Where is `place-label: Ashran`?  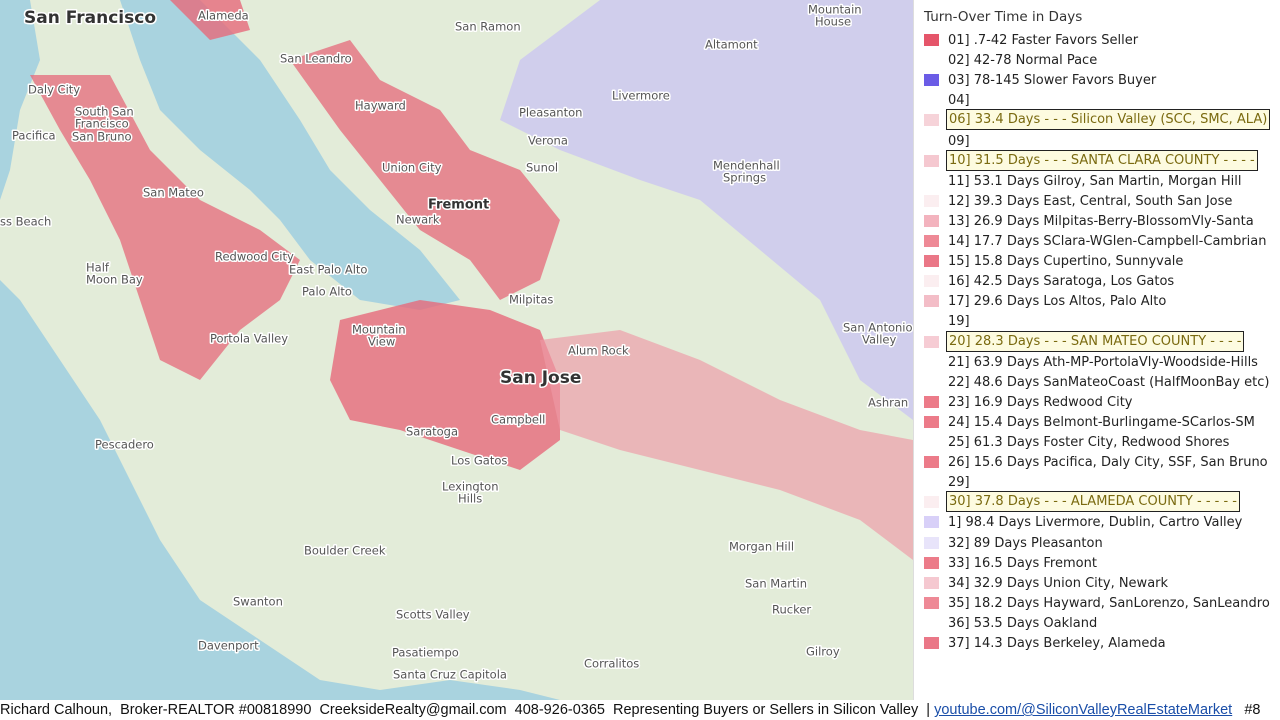 place-label: Ashran is located at coordinates (888, 403).